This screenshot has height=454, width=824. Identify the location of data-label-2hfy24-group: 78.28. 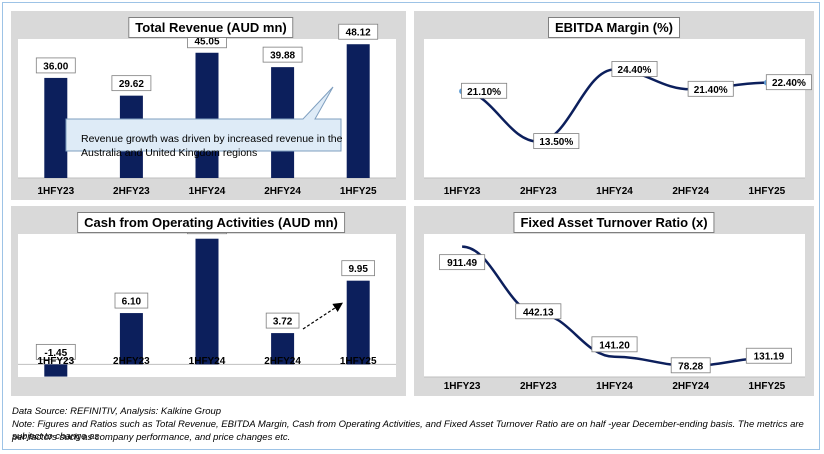
(690, 365).